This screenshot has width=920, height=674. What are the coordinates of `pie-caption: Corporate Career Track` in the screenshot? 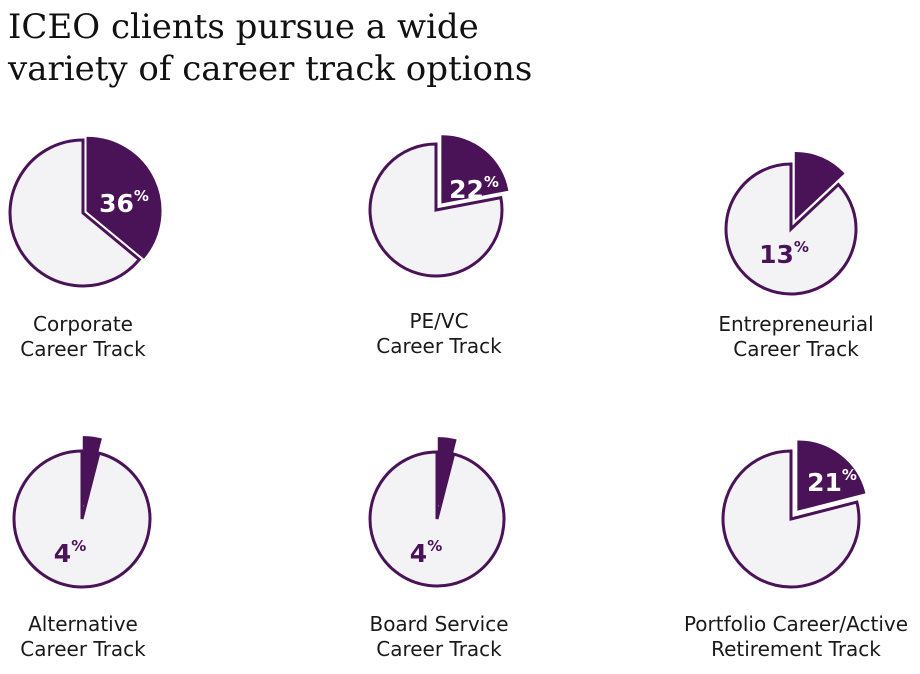 It's located at (83, 336).